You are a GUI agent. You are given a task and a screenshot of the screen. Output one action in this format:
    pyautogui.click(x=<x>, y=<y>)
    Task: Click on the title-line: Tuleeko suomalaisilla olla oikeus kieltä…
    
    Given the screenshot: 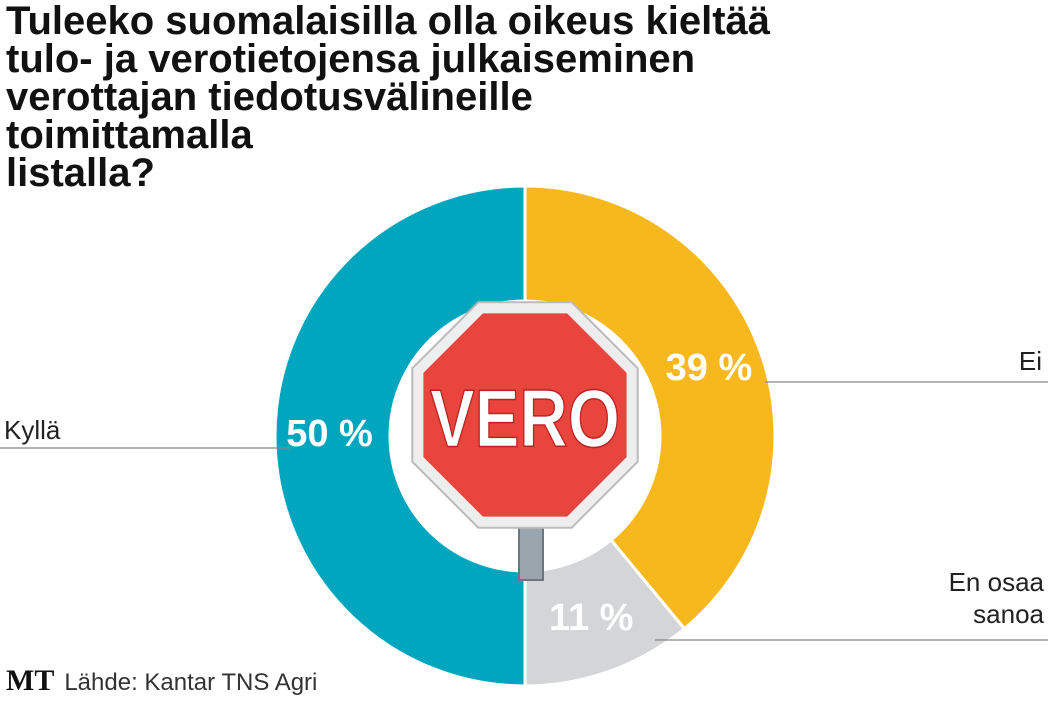 What is the action you would take?
    pyautogui.click(x=388, y=21)
    